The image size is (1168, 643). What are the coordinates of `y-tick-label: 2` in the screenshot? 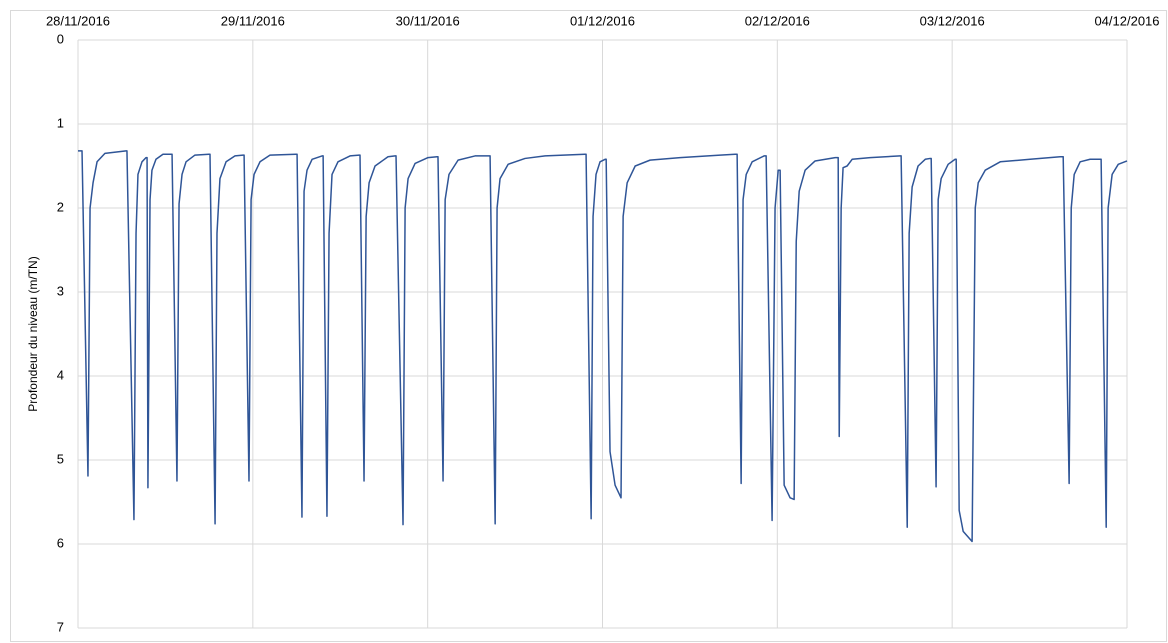 It's located at (60, 206).